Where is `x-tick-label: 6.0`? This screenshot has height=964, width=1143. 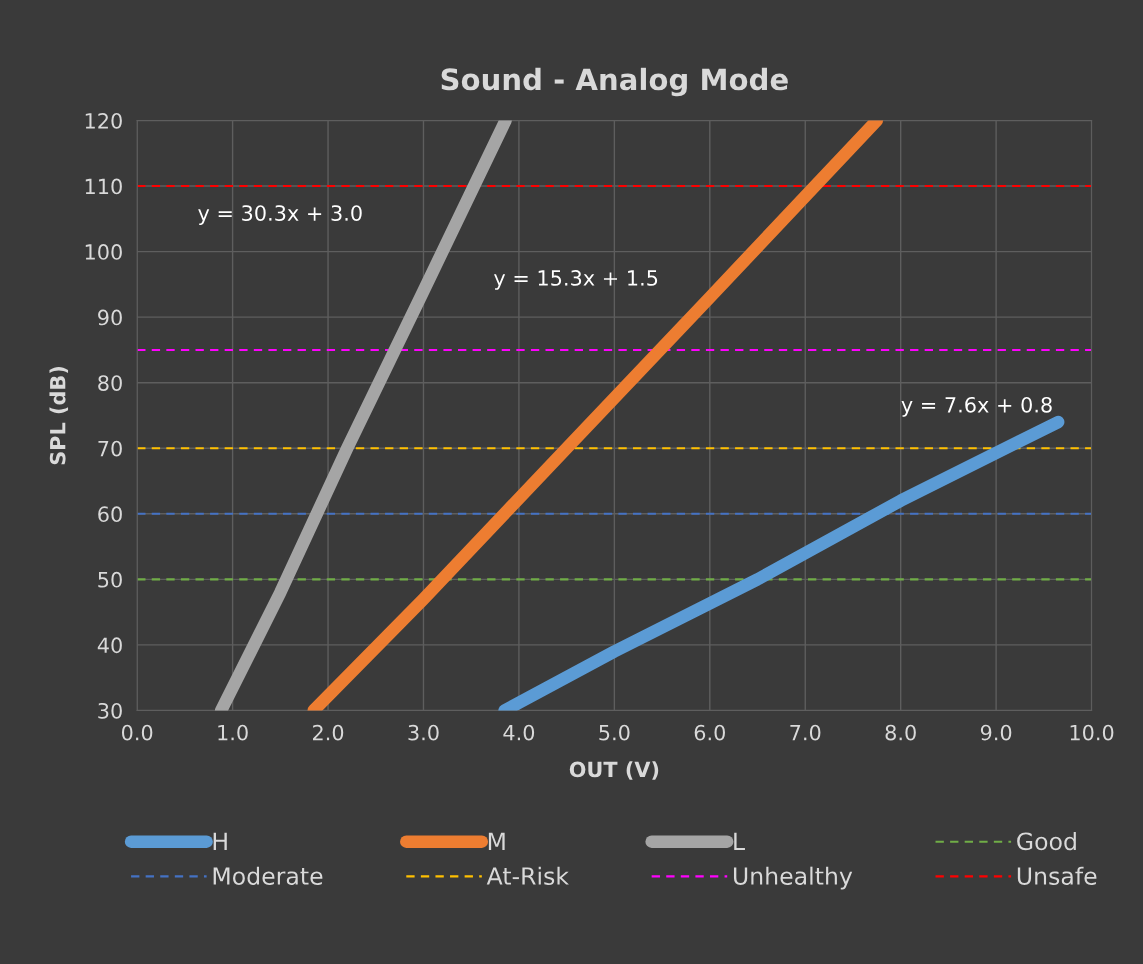 x-tick-label: 6.0 is located at coordinates (709, 732).